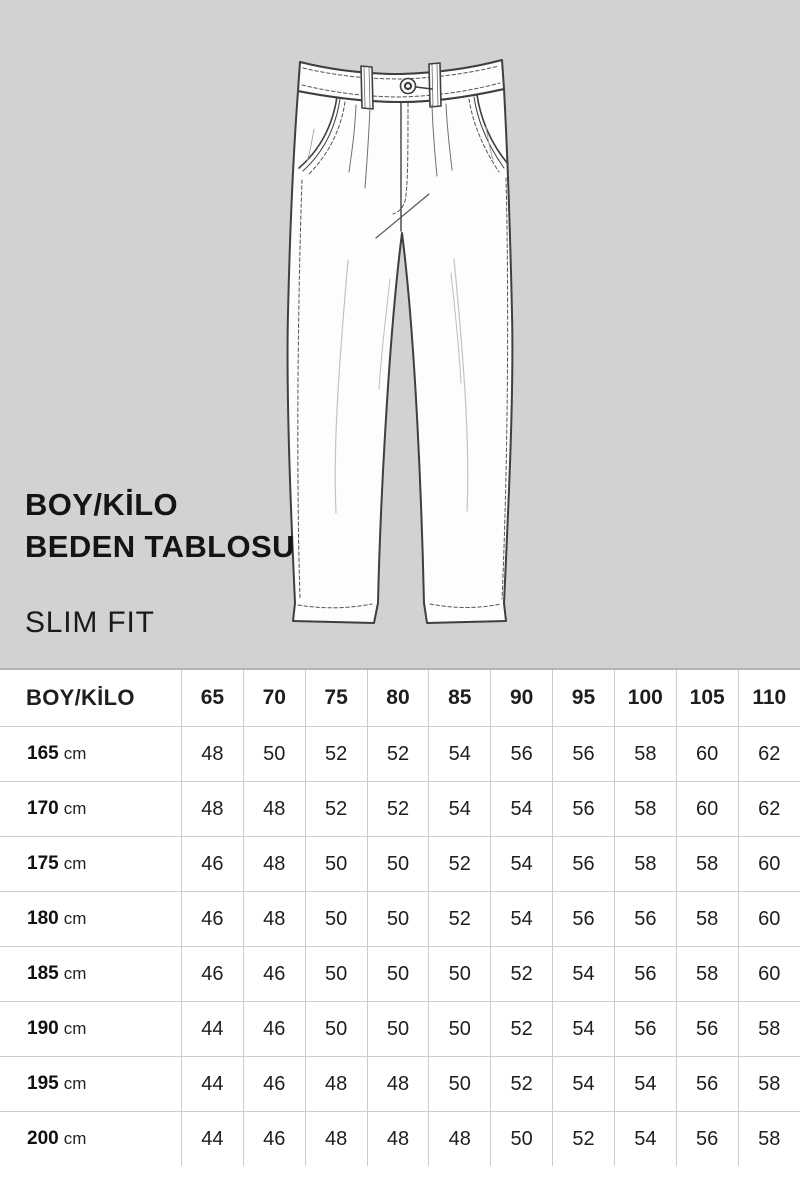 This screenshot has height=1200, width=800. What do you see at coordinates (400, 1084) in the screenshot?
I see `table-row: 195 cm 44 46 48 48 50 52 54 54 56 58` at bounding box center [400, 1084].